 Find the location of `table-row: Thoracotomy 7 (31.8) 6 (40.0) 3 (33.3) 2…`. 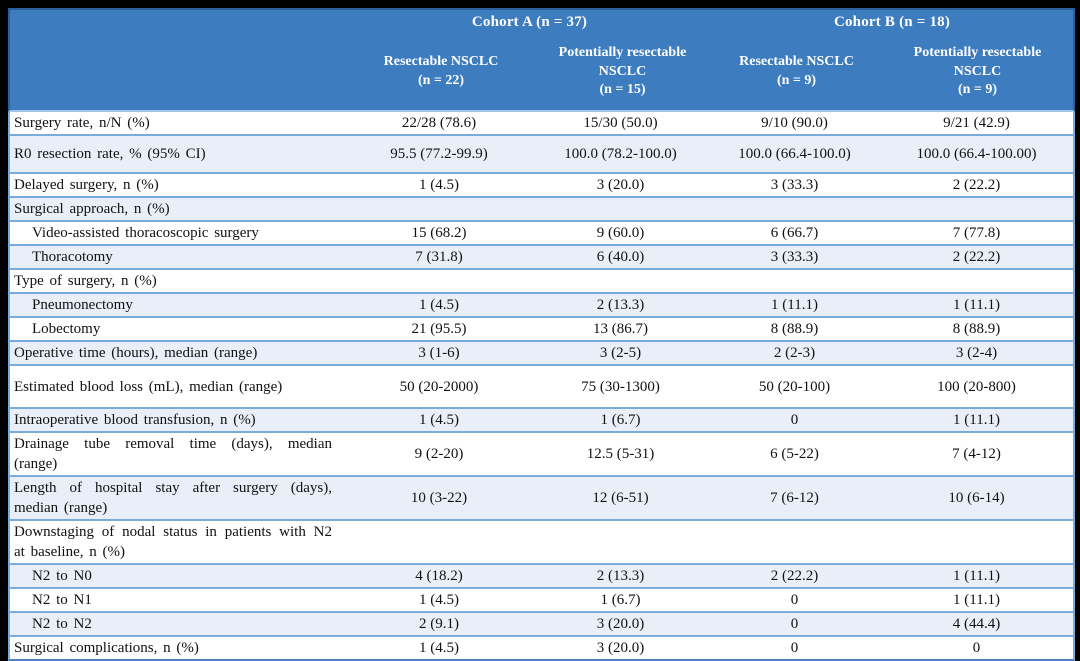

table-row: Thoracotomy 7 (31.8) 6 (40.0) 3 (33.3) 2… is located at coordinates (541, 256).